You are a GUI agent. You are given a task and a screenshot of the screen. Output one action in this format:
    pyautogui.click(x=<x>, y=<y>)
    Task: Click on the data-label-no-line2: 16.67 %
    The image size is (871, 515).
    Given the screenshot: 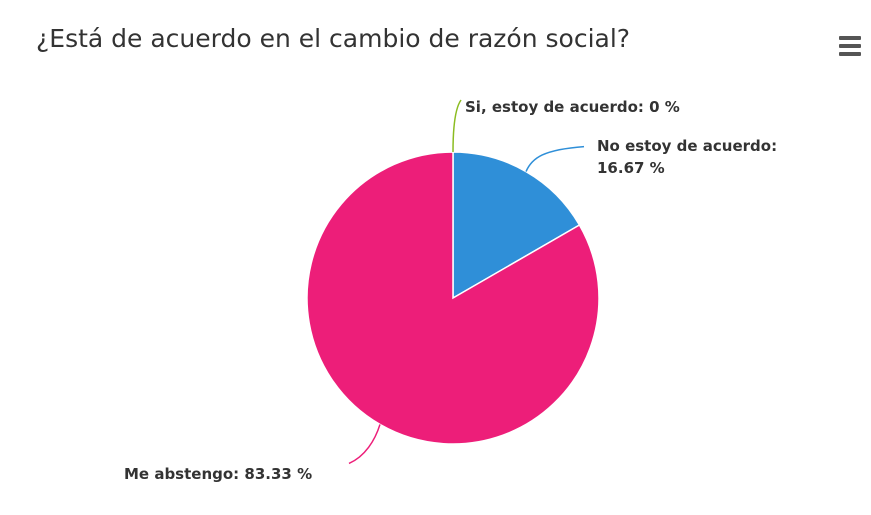 What is the action you would take?
    pyautogui.click(x=631, y=168)
    